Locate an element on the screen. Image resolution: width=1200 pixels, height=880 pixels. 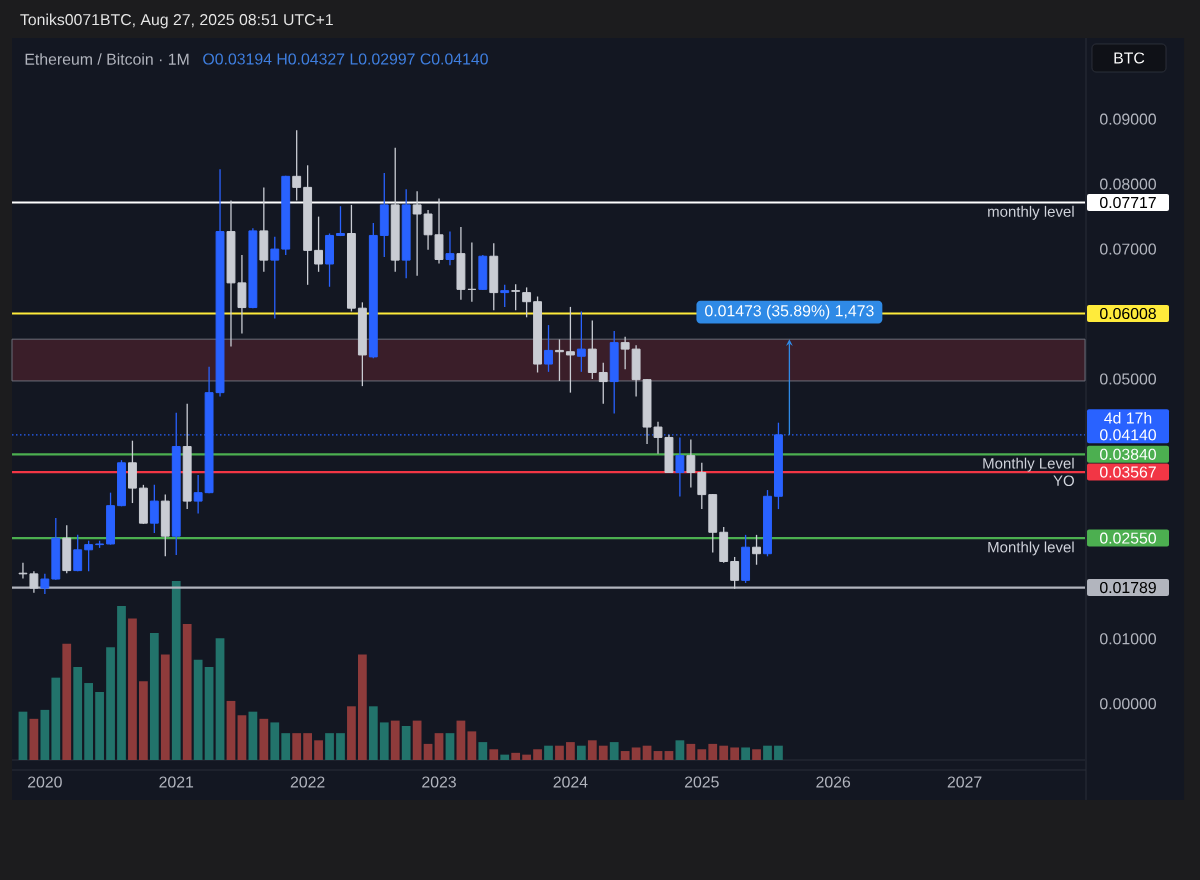
text: Toniks0071BTC, Aug 27, 2025 08:51 UTC+1 is located at coordinates (176, 21).